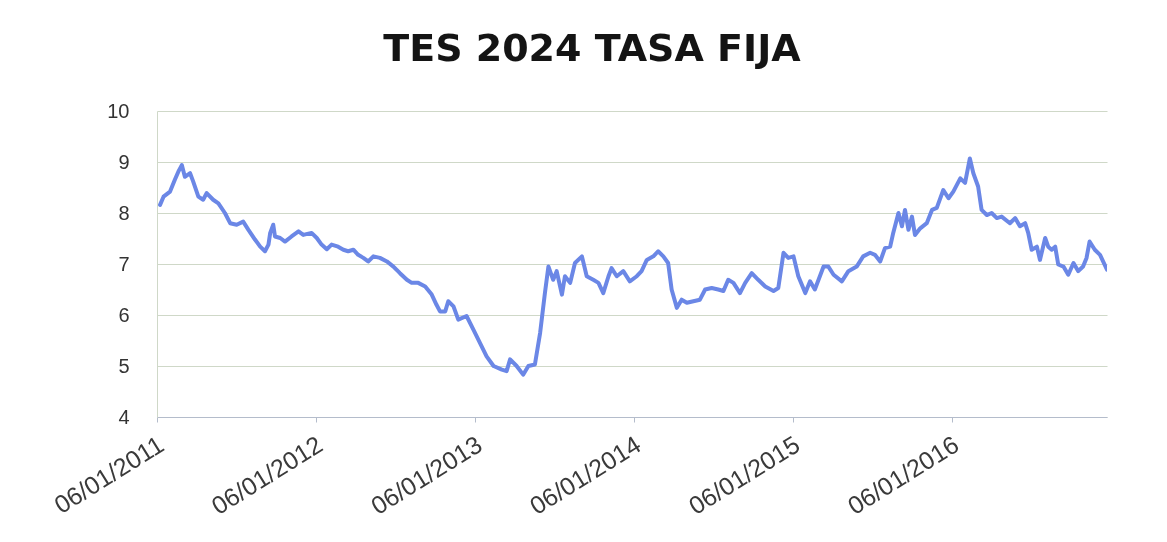 The image size is (1167, 542). What do you see at coordinates (124, 365) in the screenshot?
I see `y-tick-label: 5` at bounding box center [124, 365].